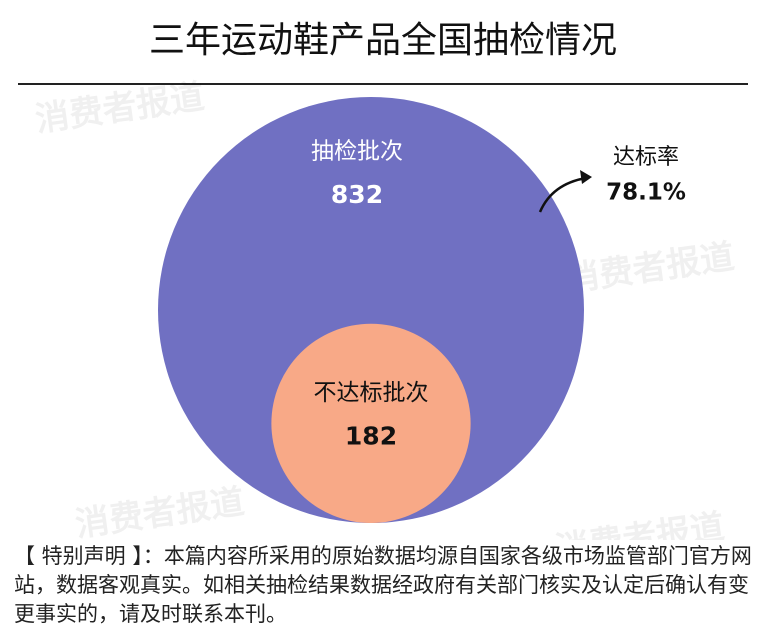 The width and height of the screenshot is (766, 644). I want to click on circle, so click(371, 423).